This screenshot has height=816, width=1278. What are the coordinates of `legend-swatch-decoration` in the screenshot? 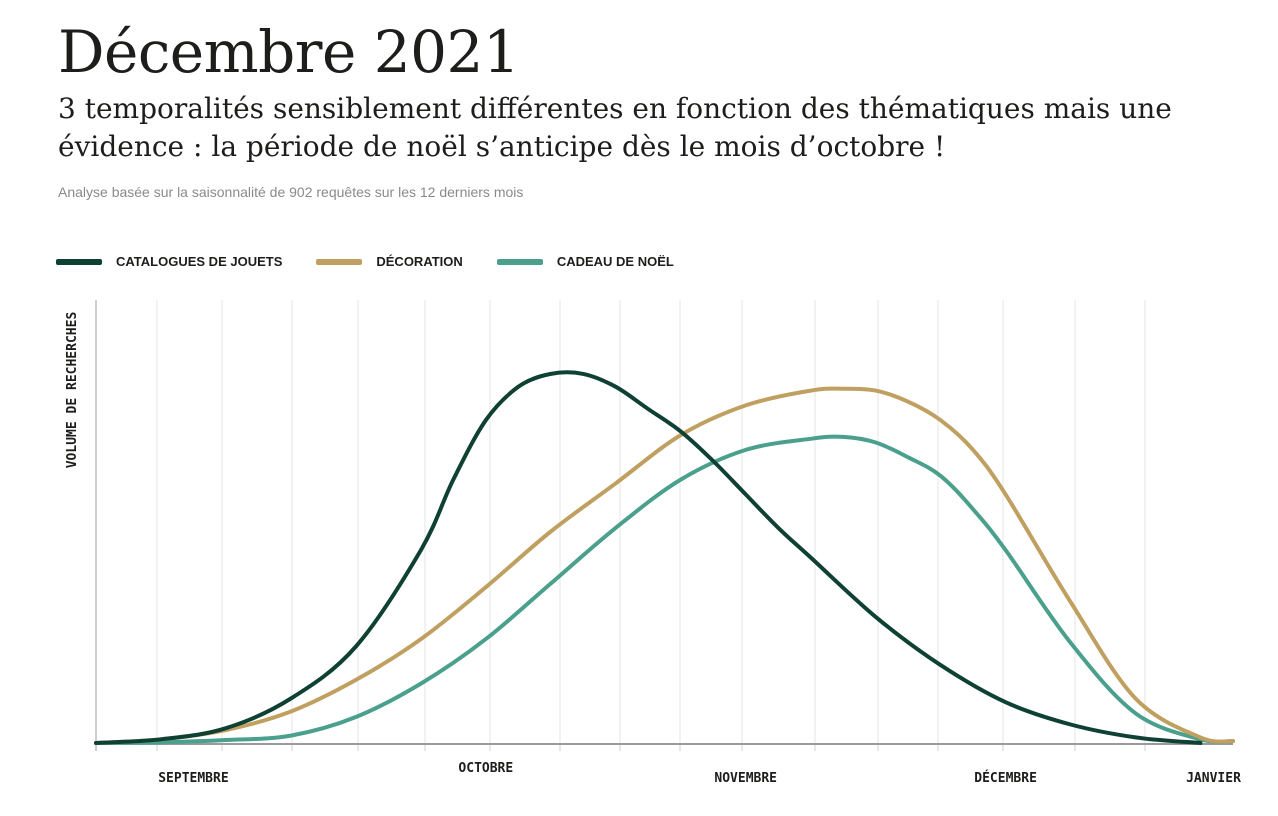 It's located at (339, 261).